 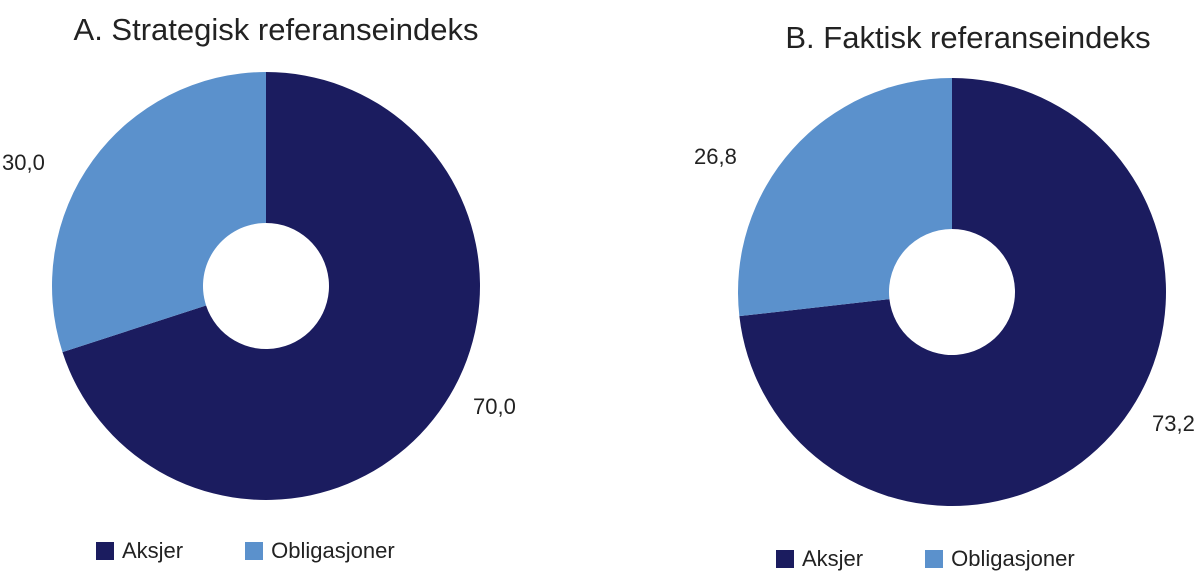 I want to click on data-label-obligasjoner: 26,8, so click(x=715, y=156).